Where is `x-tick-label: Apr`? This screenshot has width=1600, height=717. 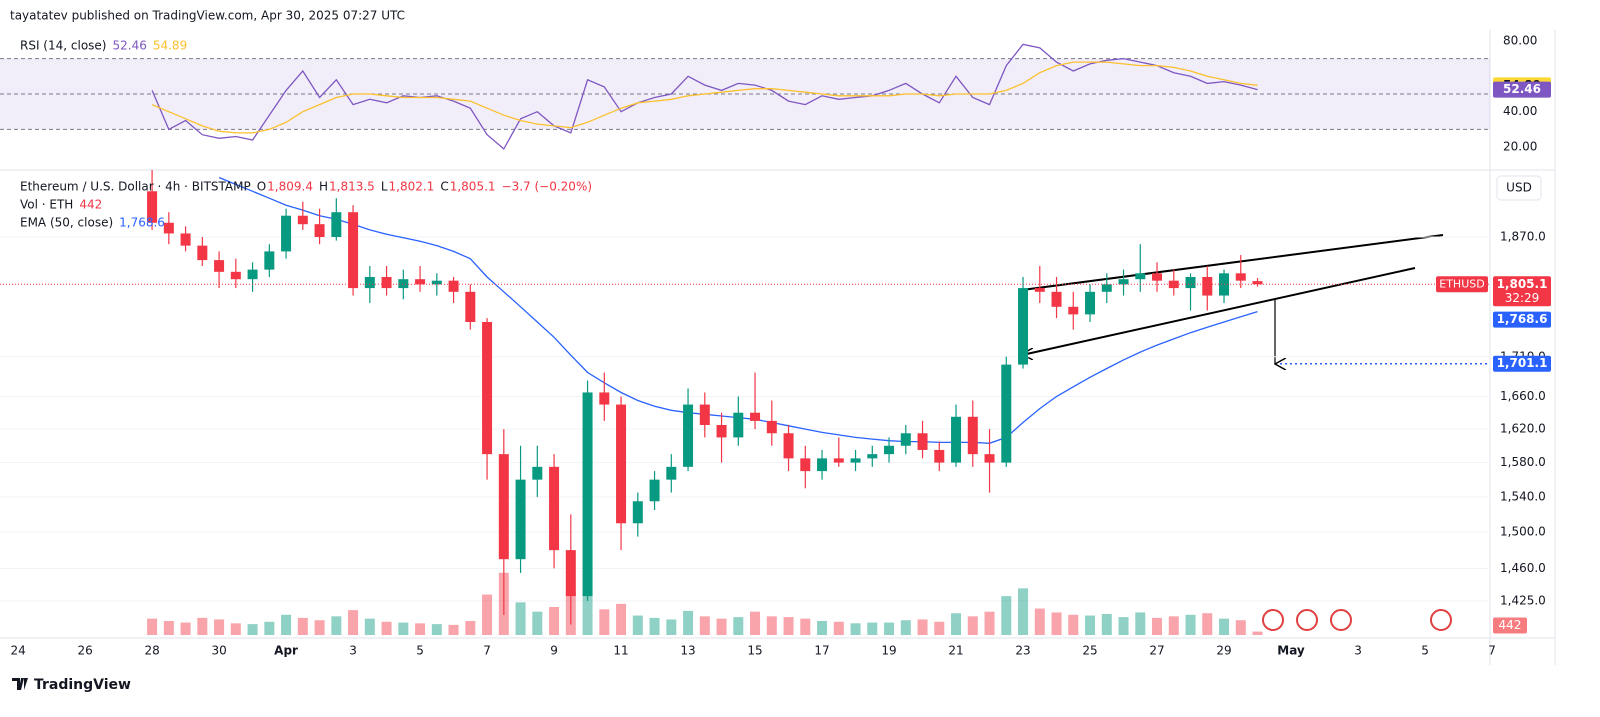
x-tick-label: Apr is located at coordinates (286, 651).